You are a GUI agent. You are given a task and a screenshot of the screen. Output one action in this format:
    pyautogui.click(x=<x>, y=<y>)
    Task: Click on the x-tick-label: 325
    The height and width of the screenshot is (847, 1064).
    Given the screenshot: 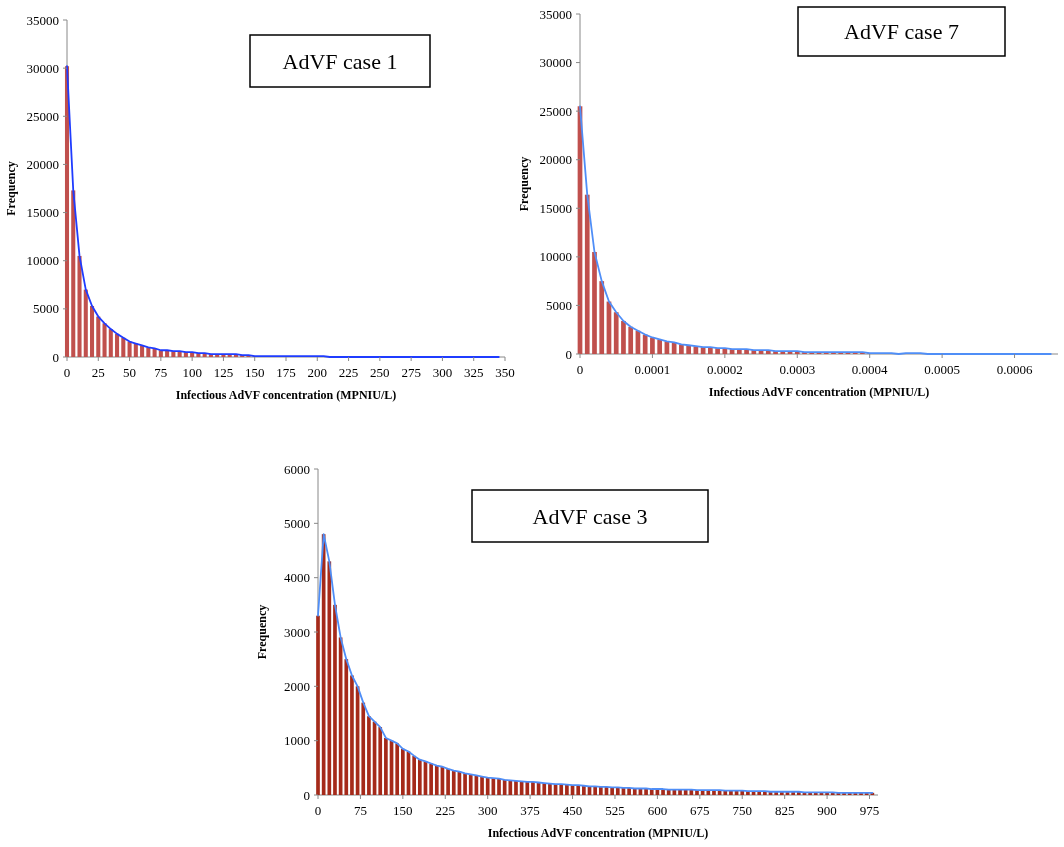 What is the action you would take?
    pyautogui.click(x=473, y=372)
    